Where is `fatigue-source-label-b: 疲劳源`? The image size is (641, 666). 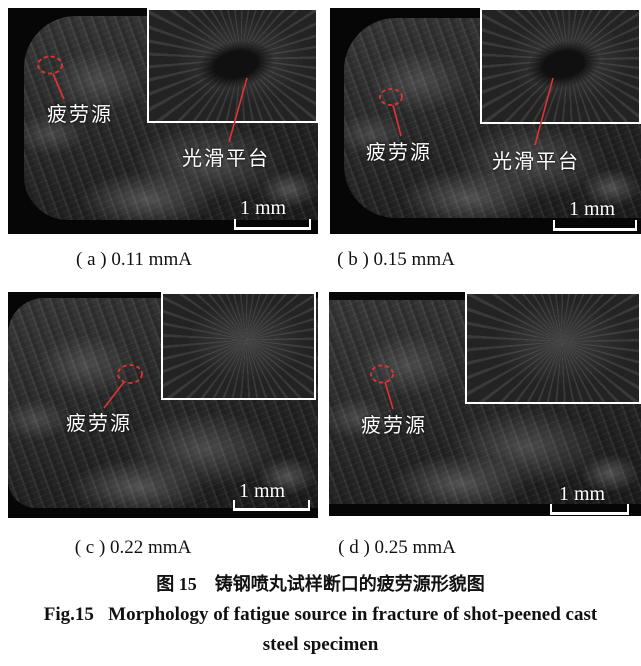
fatigue-source-label-b: 疲劳源 is located at coordinates (399, 153).